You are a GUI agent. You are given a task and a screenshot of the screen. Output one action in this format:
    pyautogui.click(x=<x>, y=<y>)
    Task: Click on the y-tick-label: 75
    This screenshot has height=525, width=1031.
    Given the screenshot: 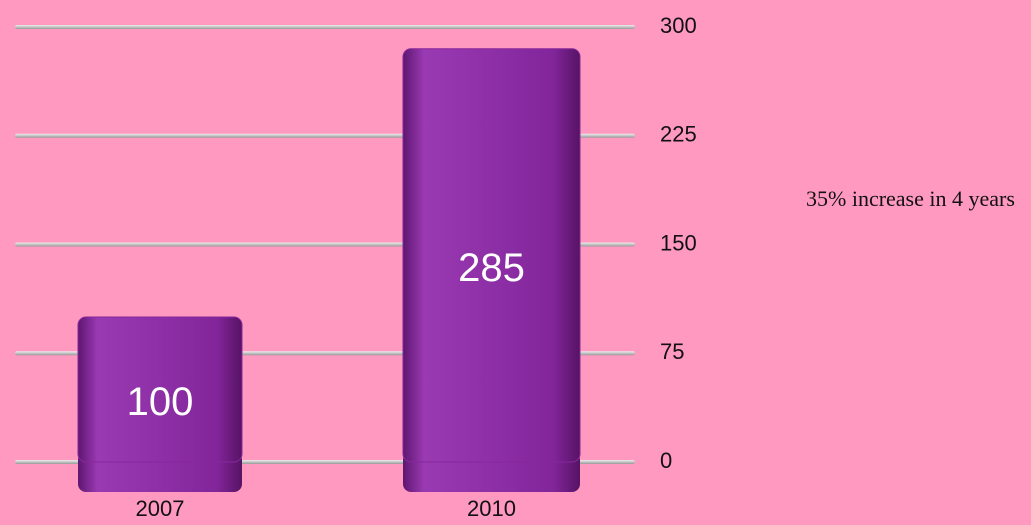 What is the action you would take?
    pyautogui.click(x=672, y=351)
    